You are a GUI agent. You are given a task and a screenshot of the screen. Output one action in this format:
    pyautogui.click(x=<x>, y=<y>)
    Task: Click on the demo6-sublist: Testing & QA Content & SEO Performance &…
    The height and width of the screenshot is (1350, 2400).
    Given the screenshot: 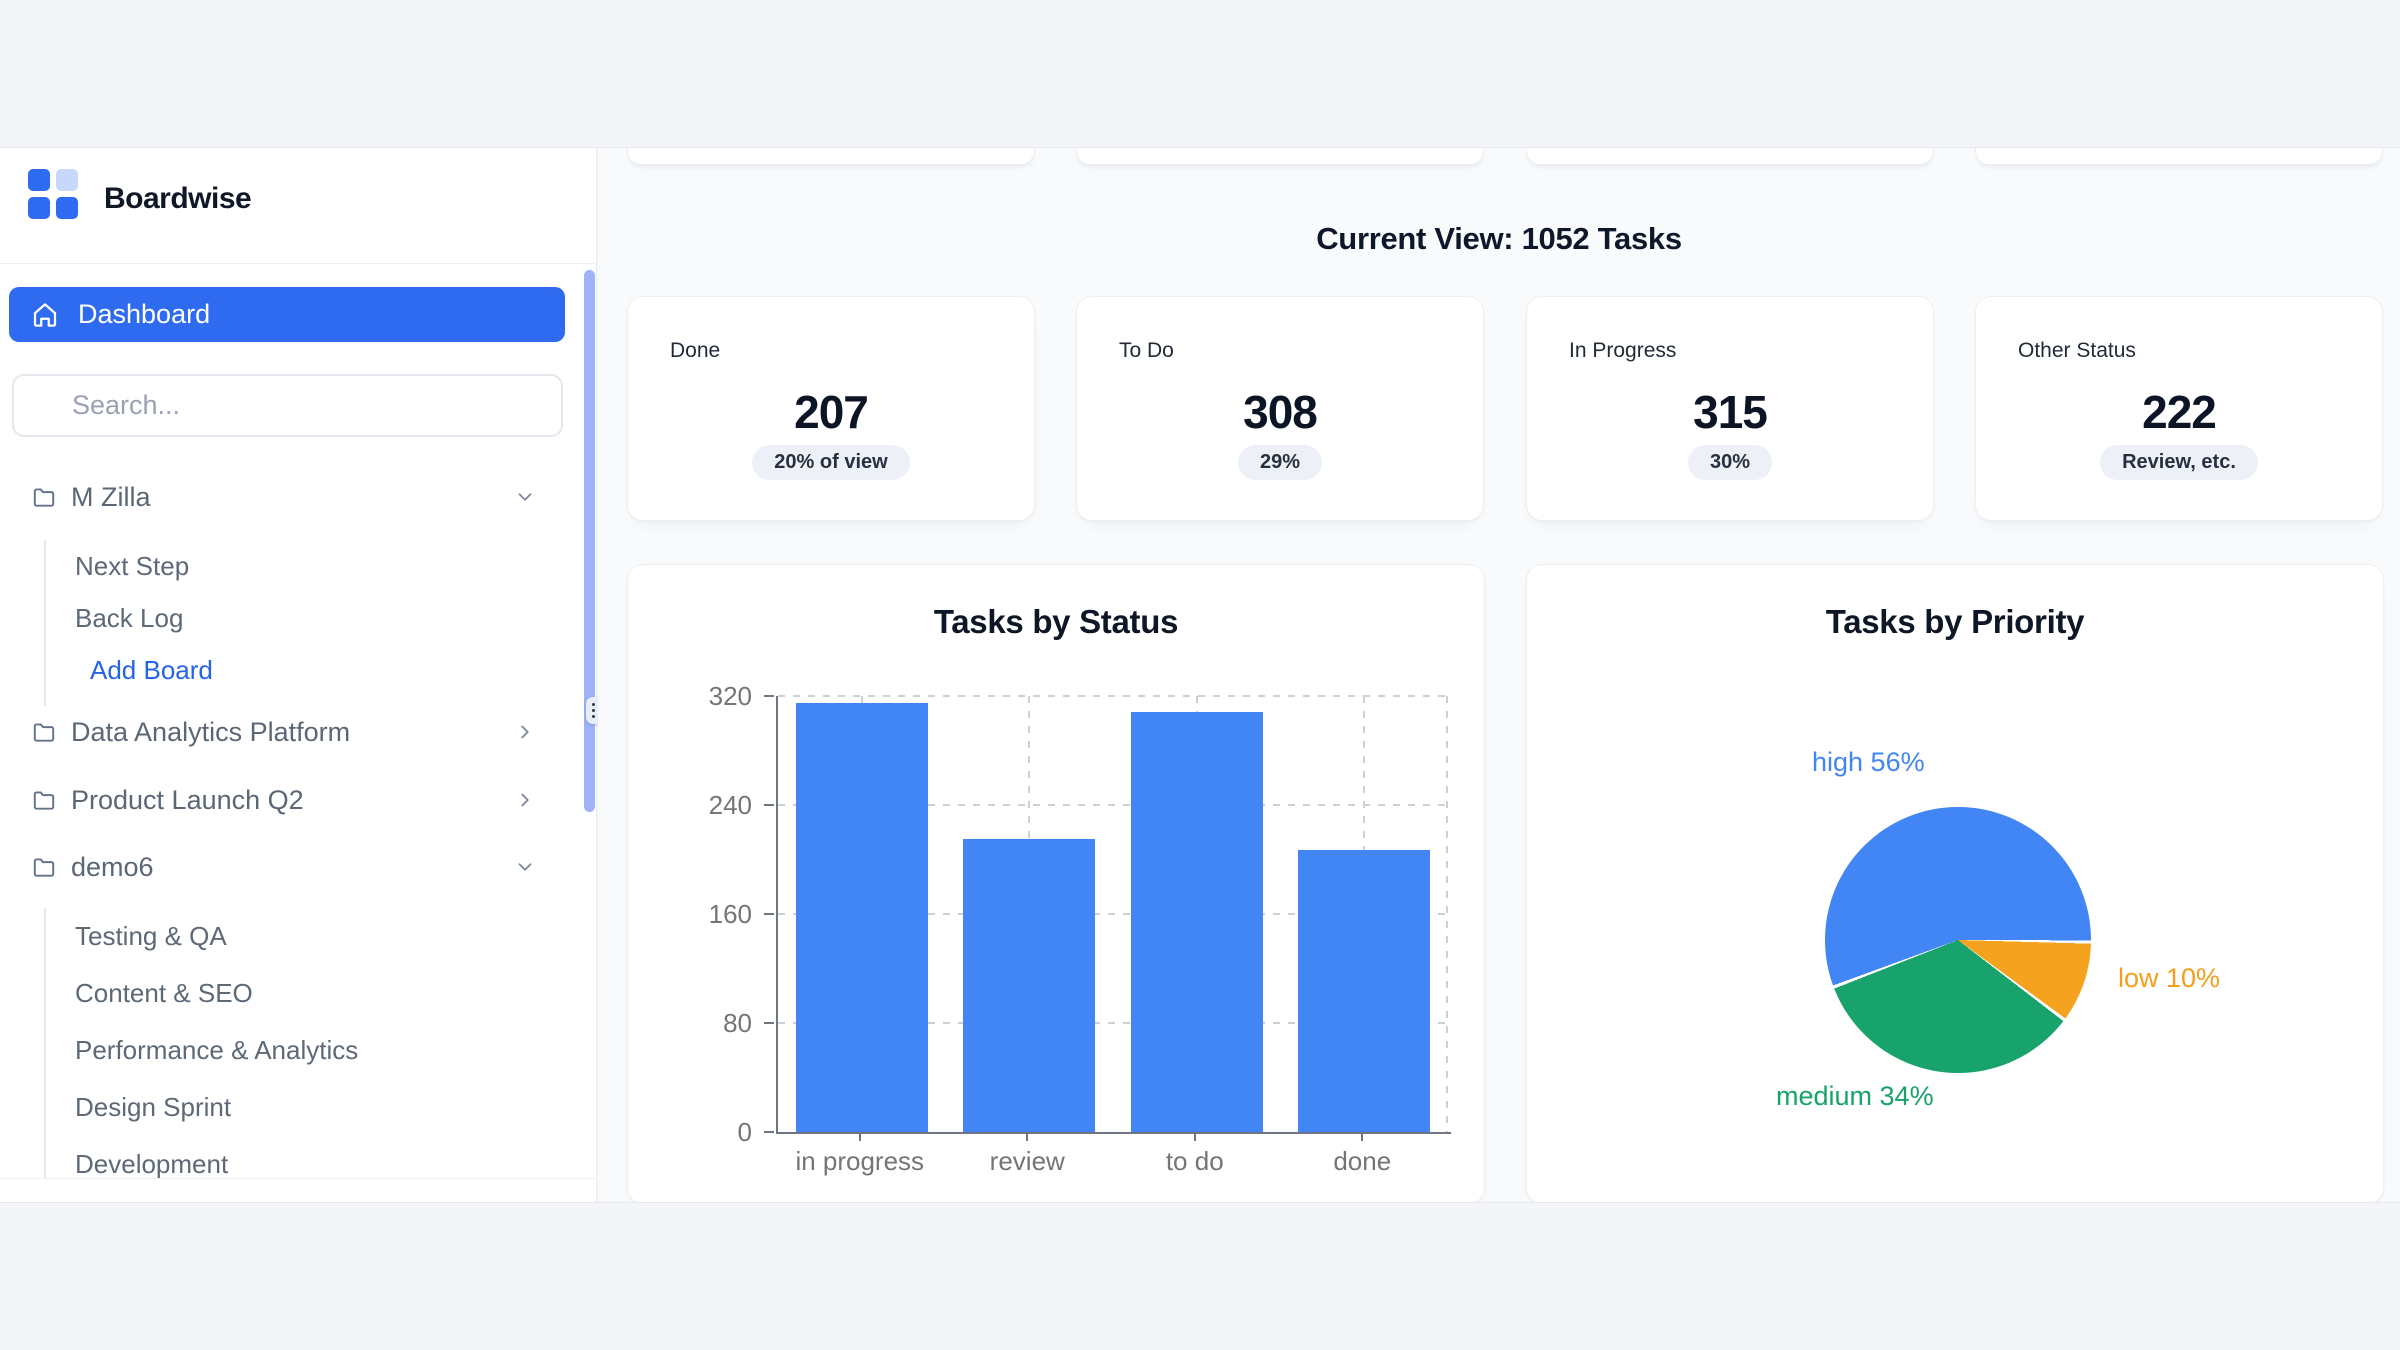 What is the action you would take?
    pyautogui.click(x=294, y=1043)
    